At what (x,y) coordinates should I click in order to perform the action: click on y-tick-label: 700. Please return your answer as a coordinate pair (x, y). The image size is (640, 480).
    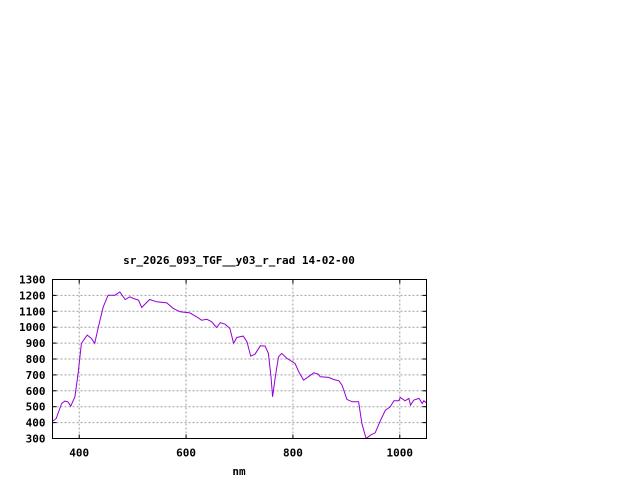
    Looking at the image, I should click on (36, 375).